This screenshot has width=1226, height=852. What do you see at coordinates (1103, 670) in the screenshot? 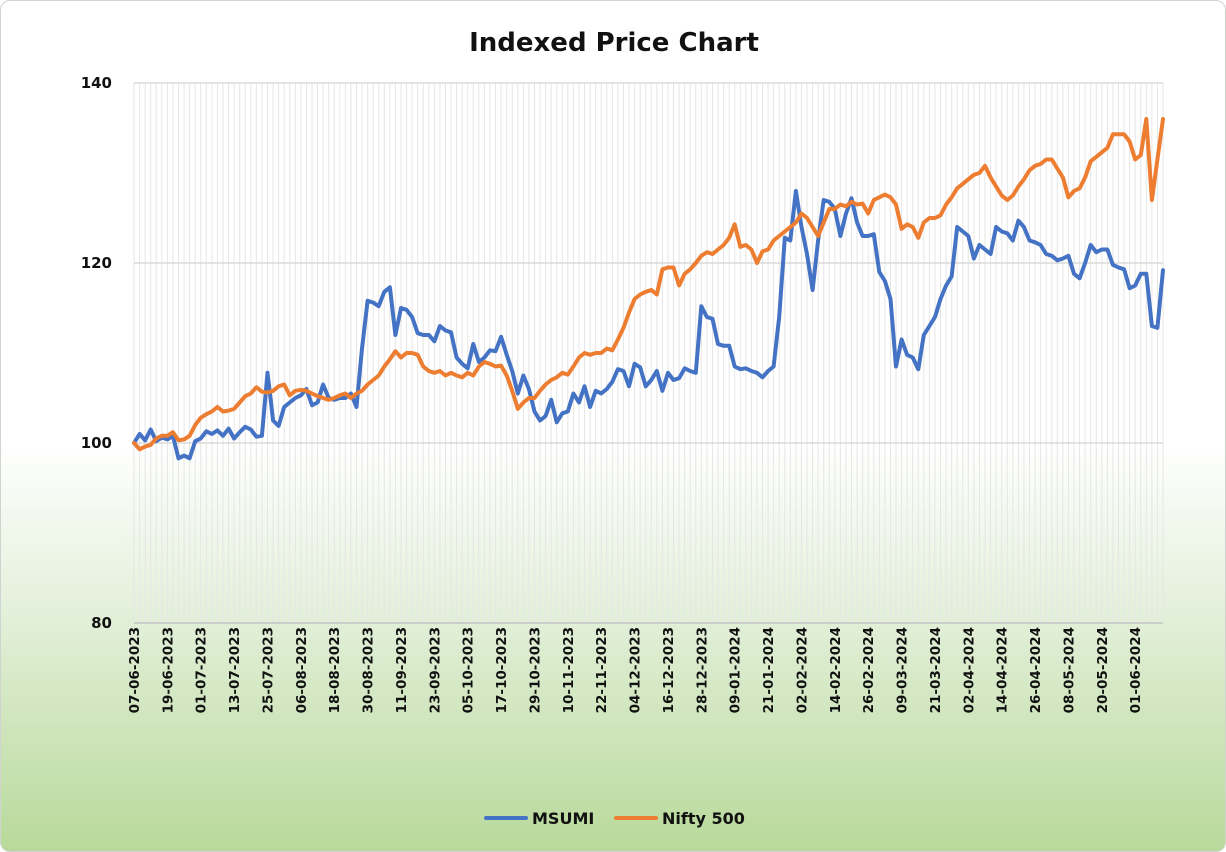
I see `x-tick-label: 20-05-2024` at bounding box center [1103, 670].